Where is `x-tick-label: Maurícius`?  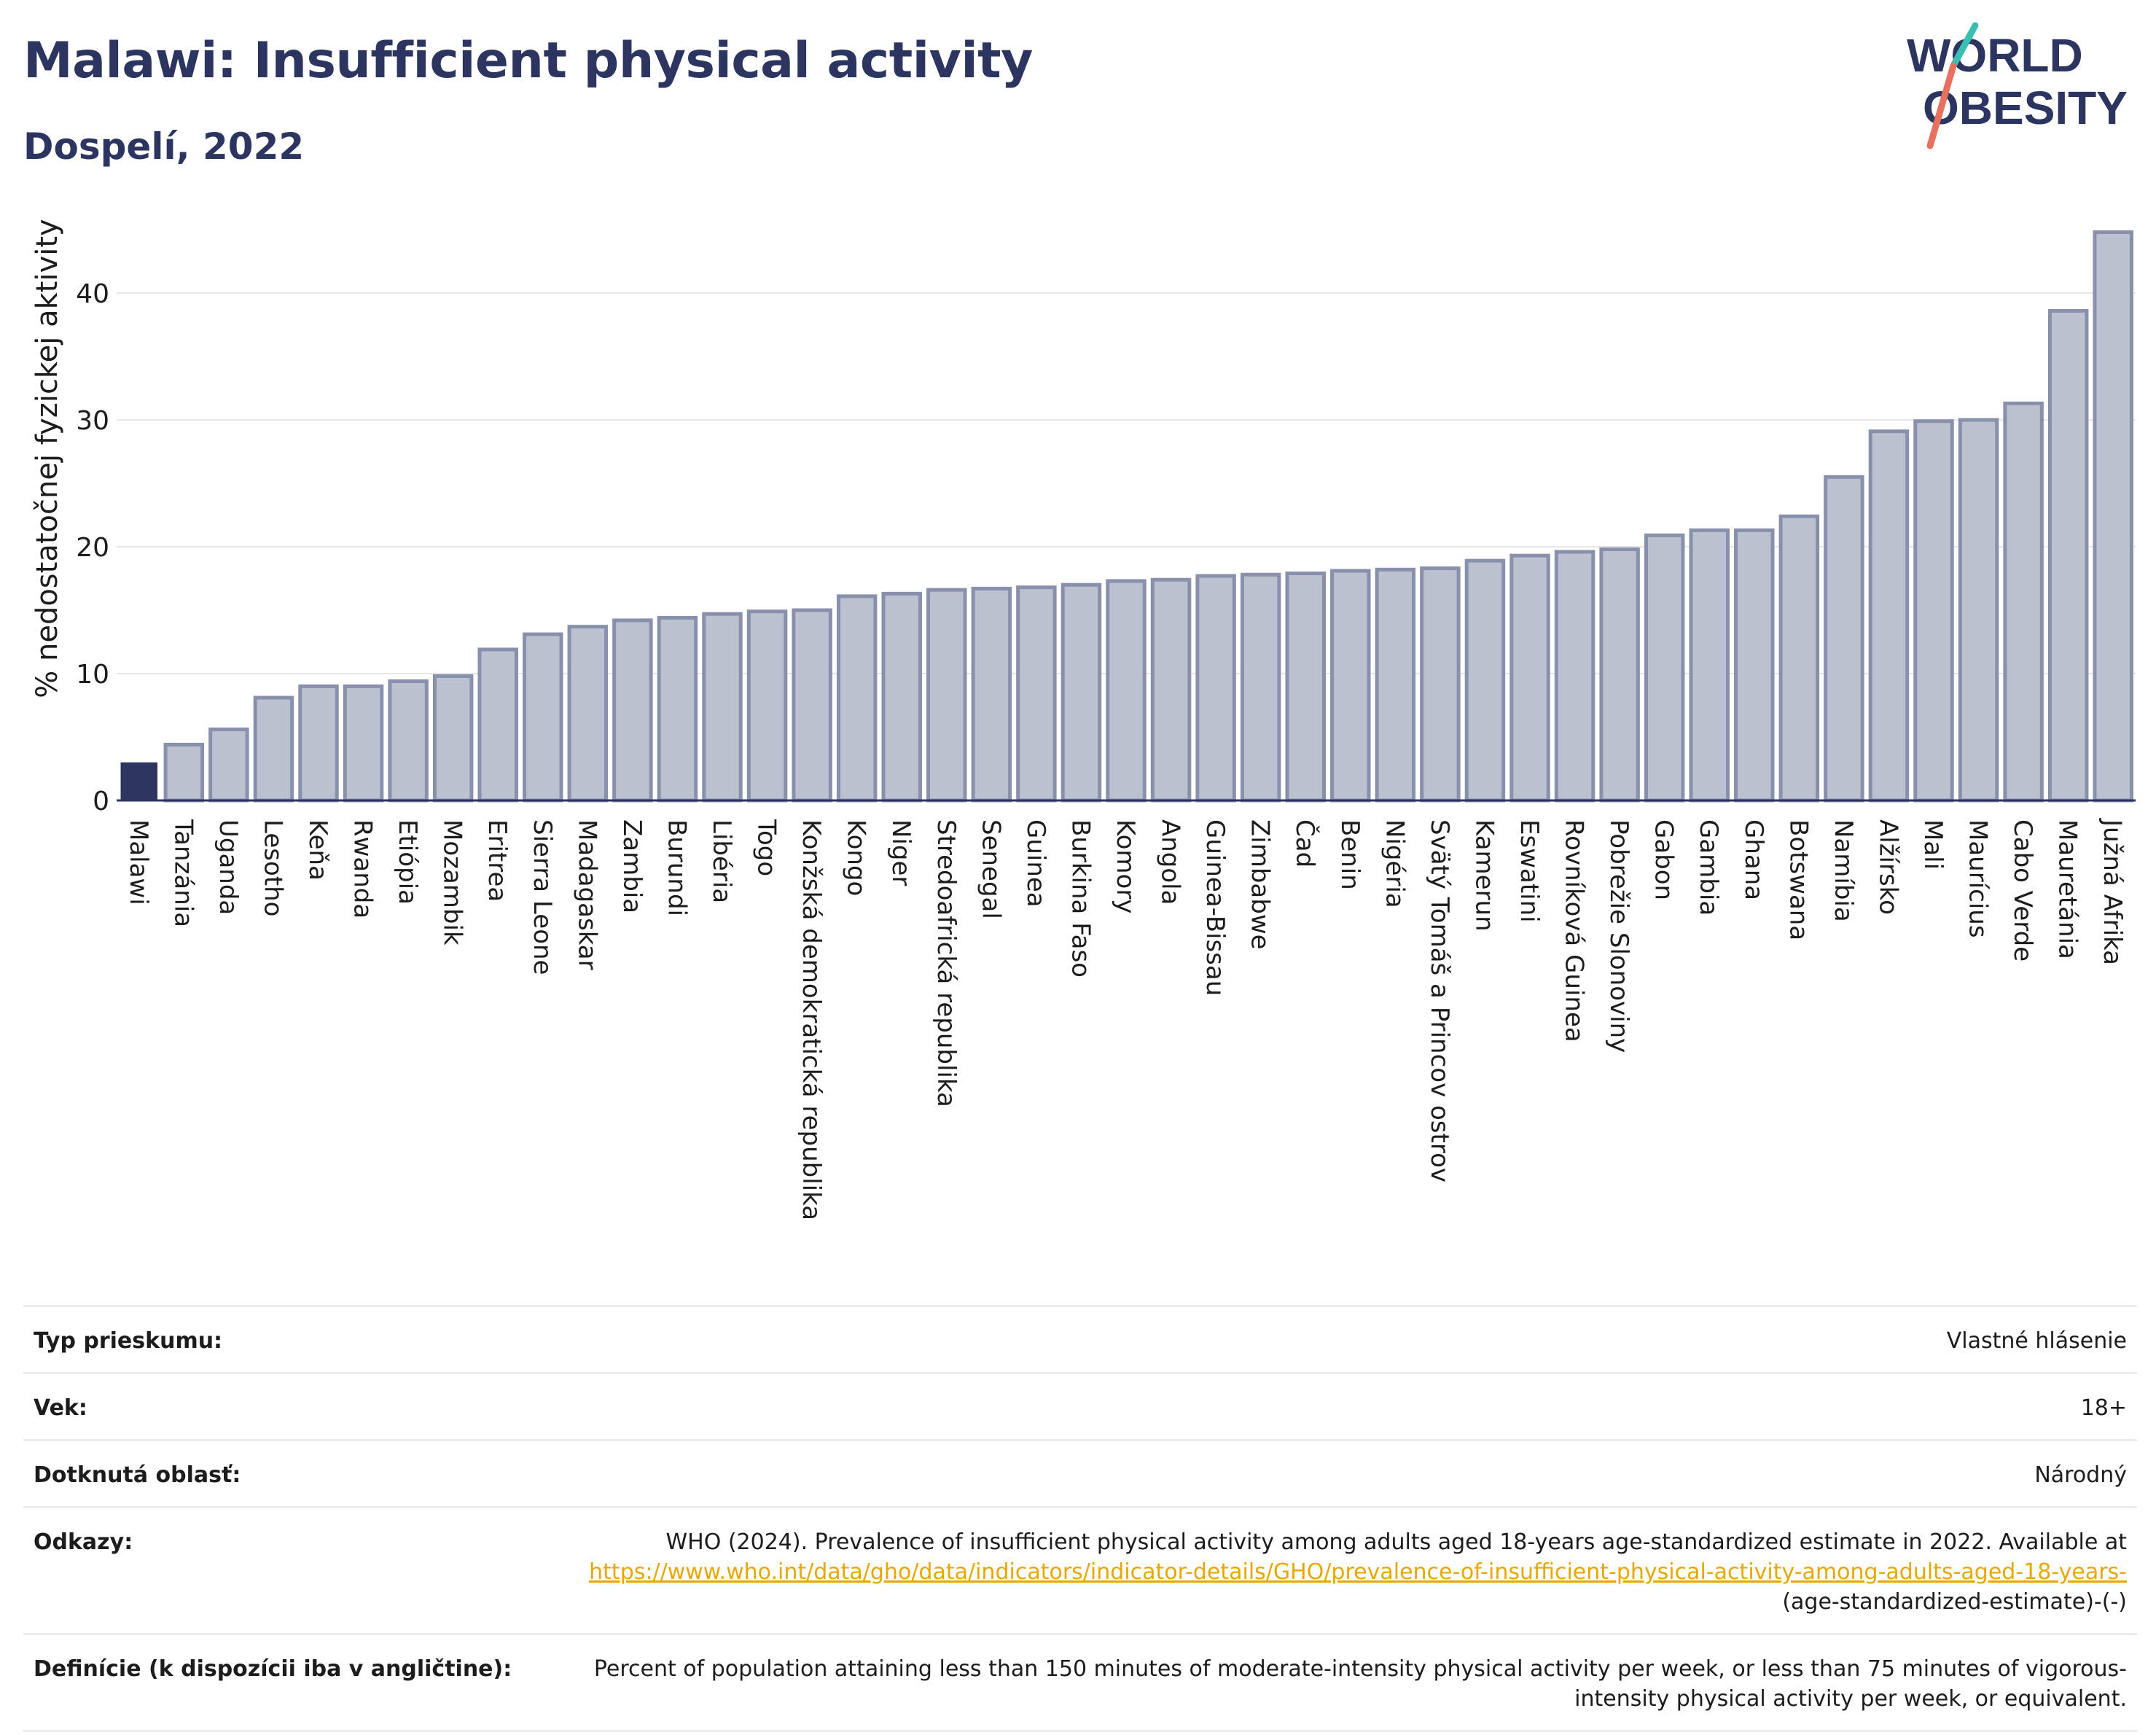 x-tick-label: Maurícius is located at coordinates (1979, 878).